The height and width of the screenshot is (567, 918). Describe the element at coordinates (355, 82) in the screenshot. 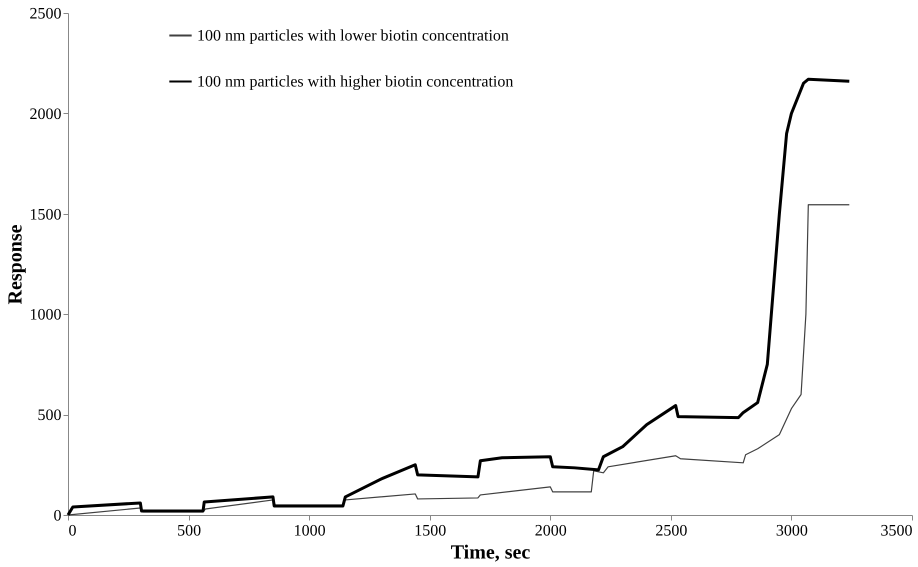

I see `legend-label: 100 nm particles with higher biotin concentration` at that location.